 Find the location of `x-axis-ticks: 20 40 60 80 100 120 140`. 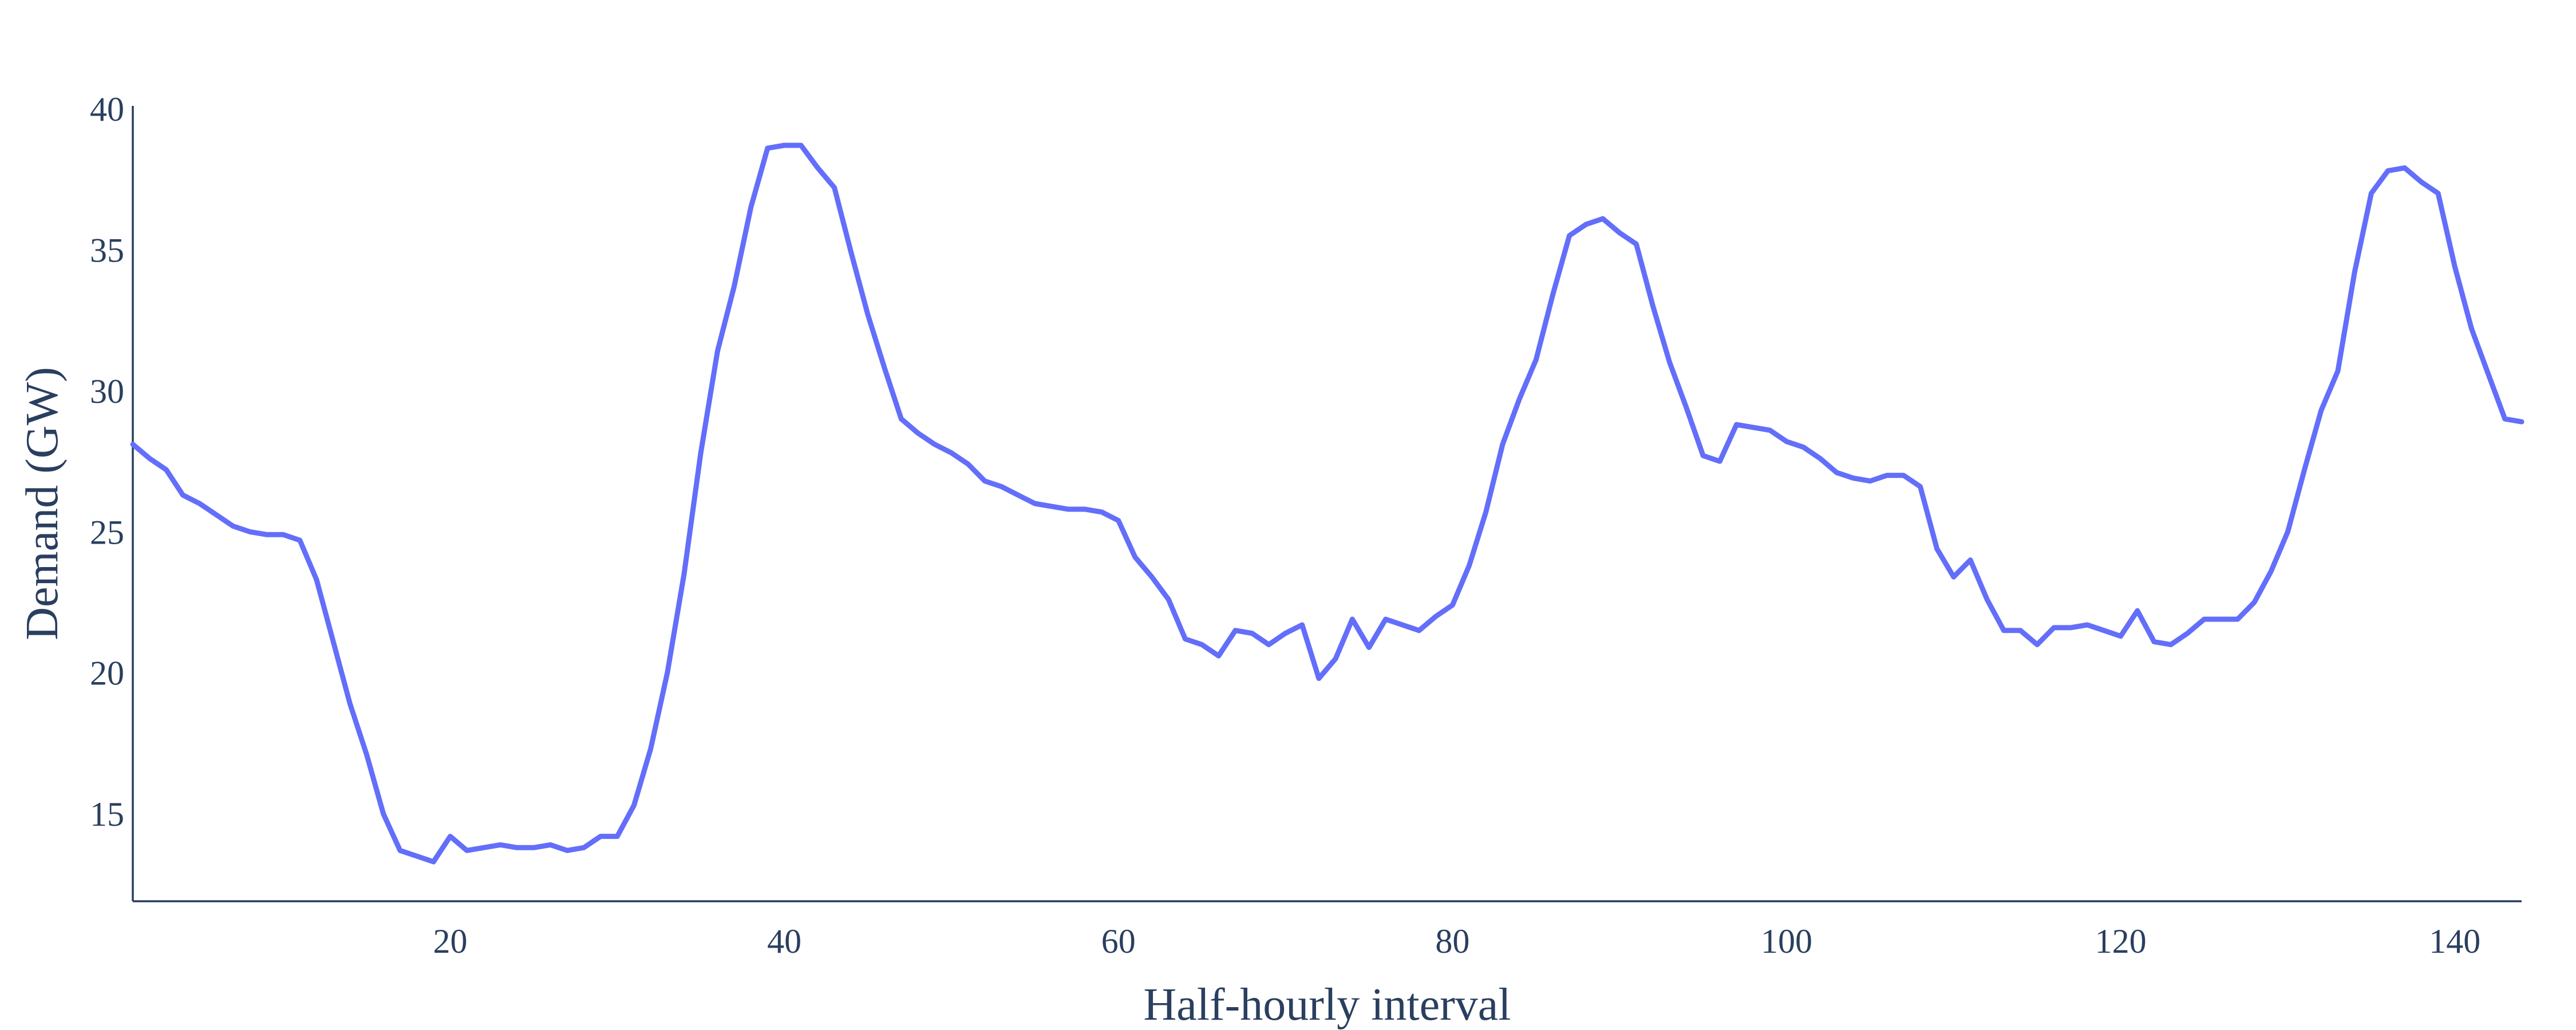

x-axis-ticks: 20 40 60 80 100 120 140 is located at coordinates (1456, 941).